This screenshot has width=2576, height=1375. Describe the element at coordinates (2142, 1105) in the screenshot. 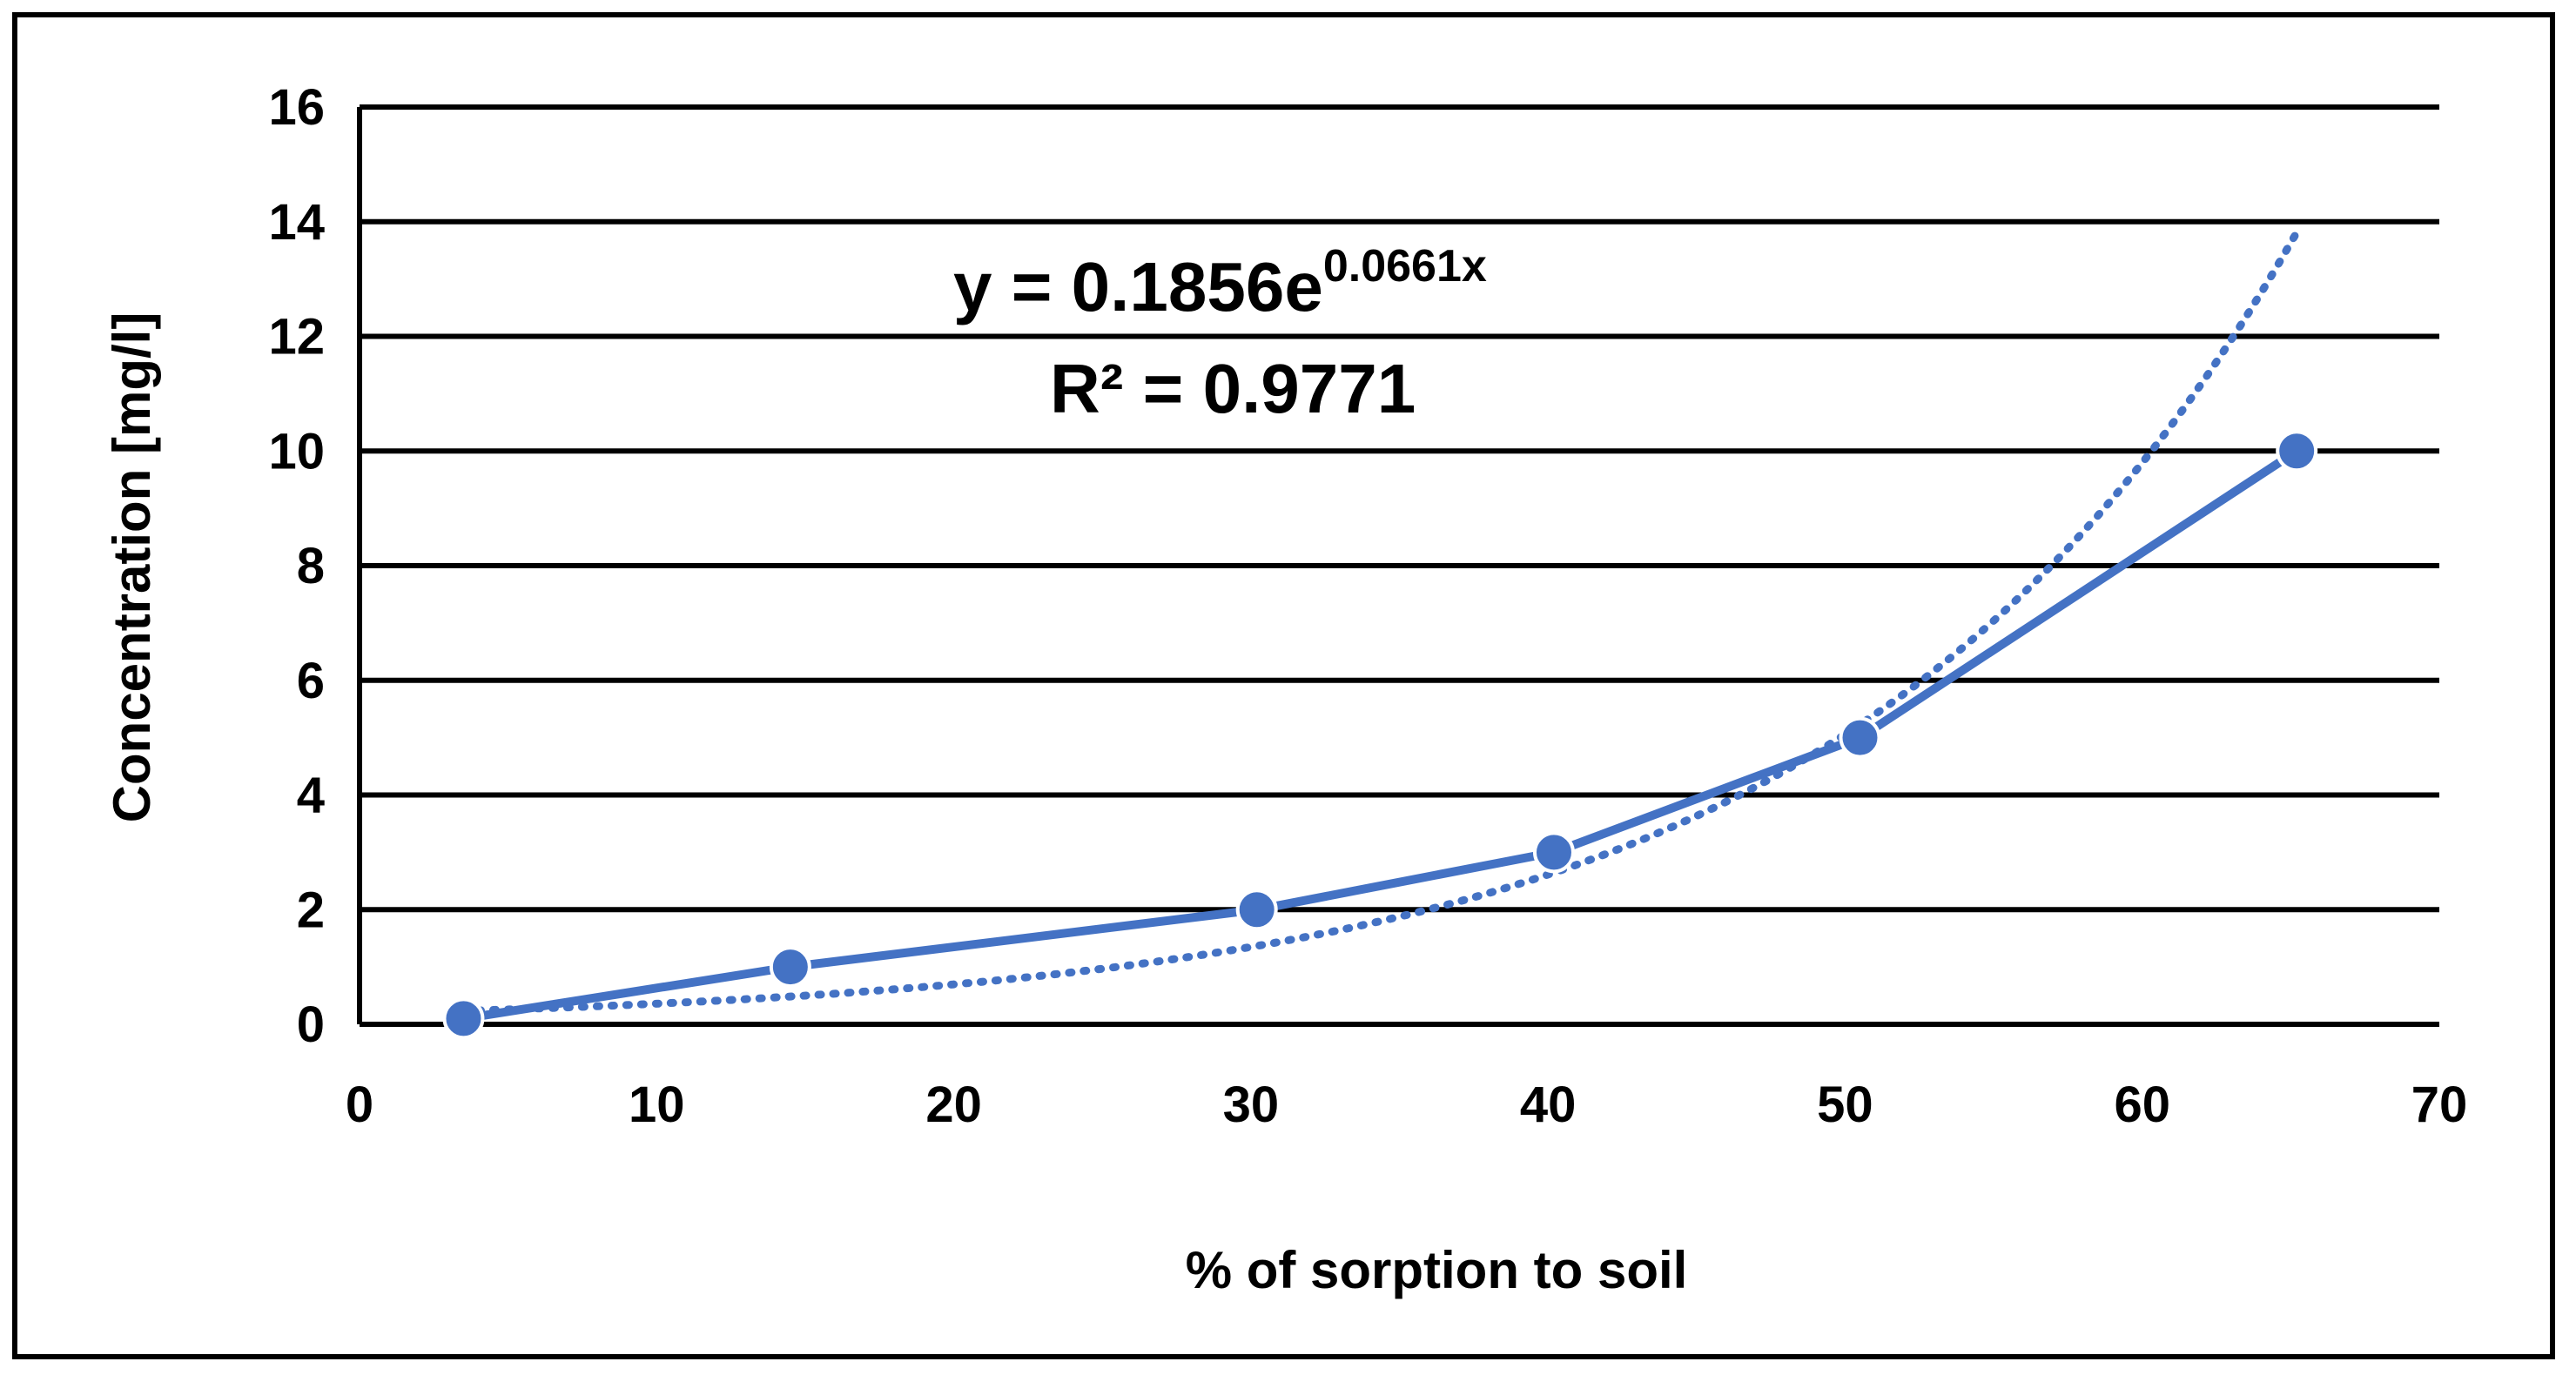

I see `x-tick-label: 60` at that location.